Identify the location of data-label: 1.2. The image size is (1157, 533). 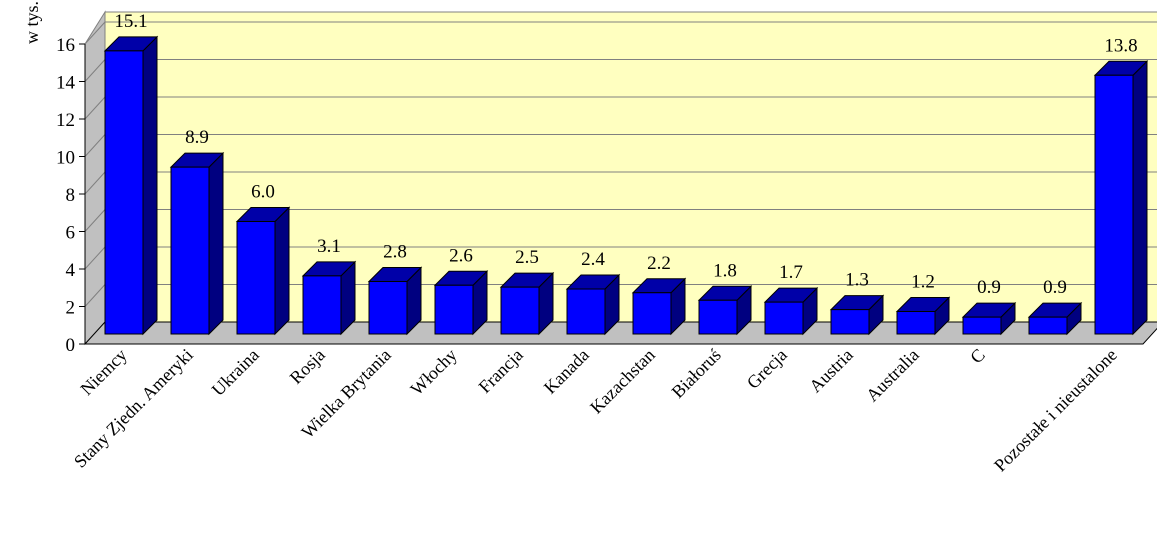
(923, 282).